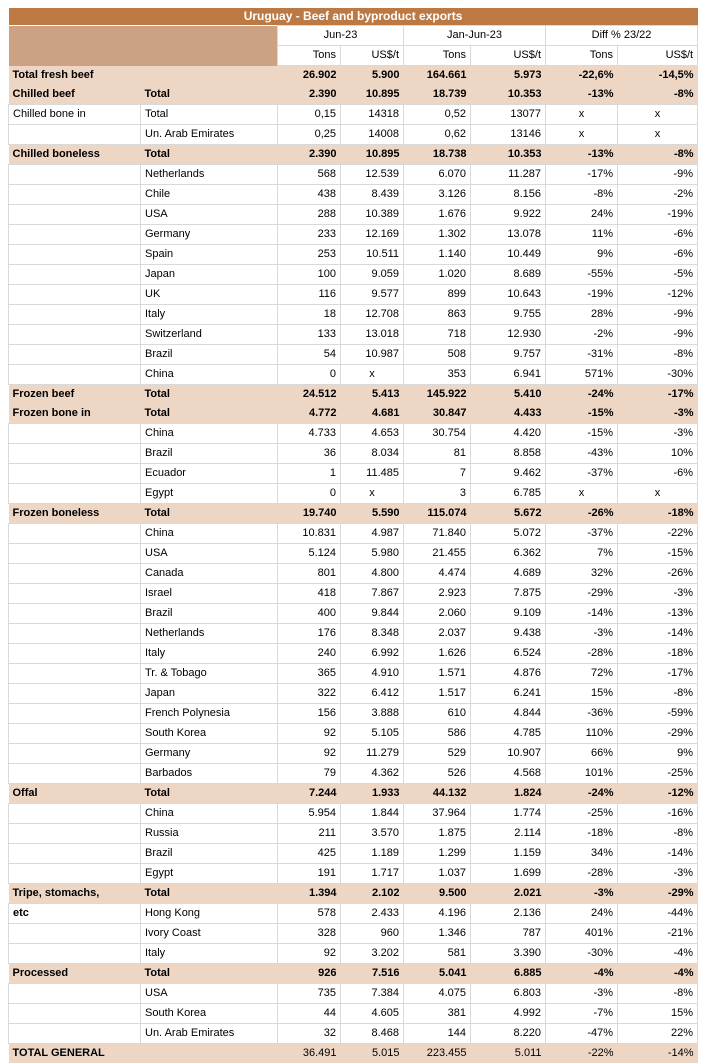 The height and width of the screenshot is (1063, 703). What do you see at coordinates (582, 594) in the screenshot?
I see `value-cell: -29%` at bounding box center [582, 594].